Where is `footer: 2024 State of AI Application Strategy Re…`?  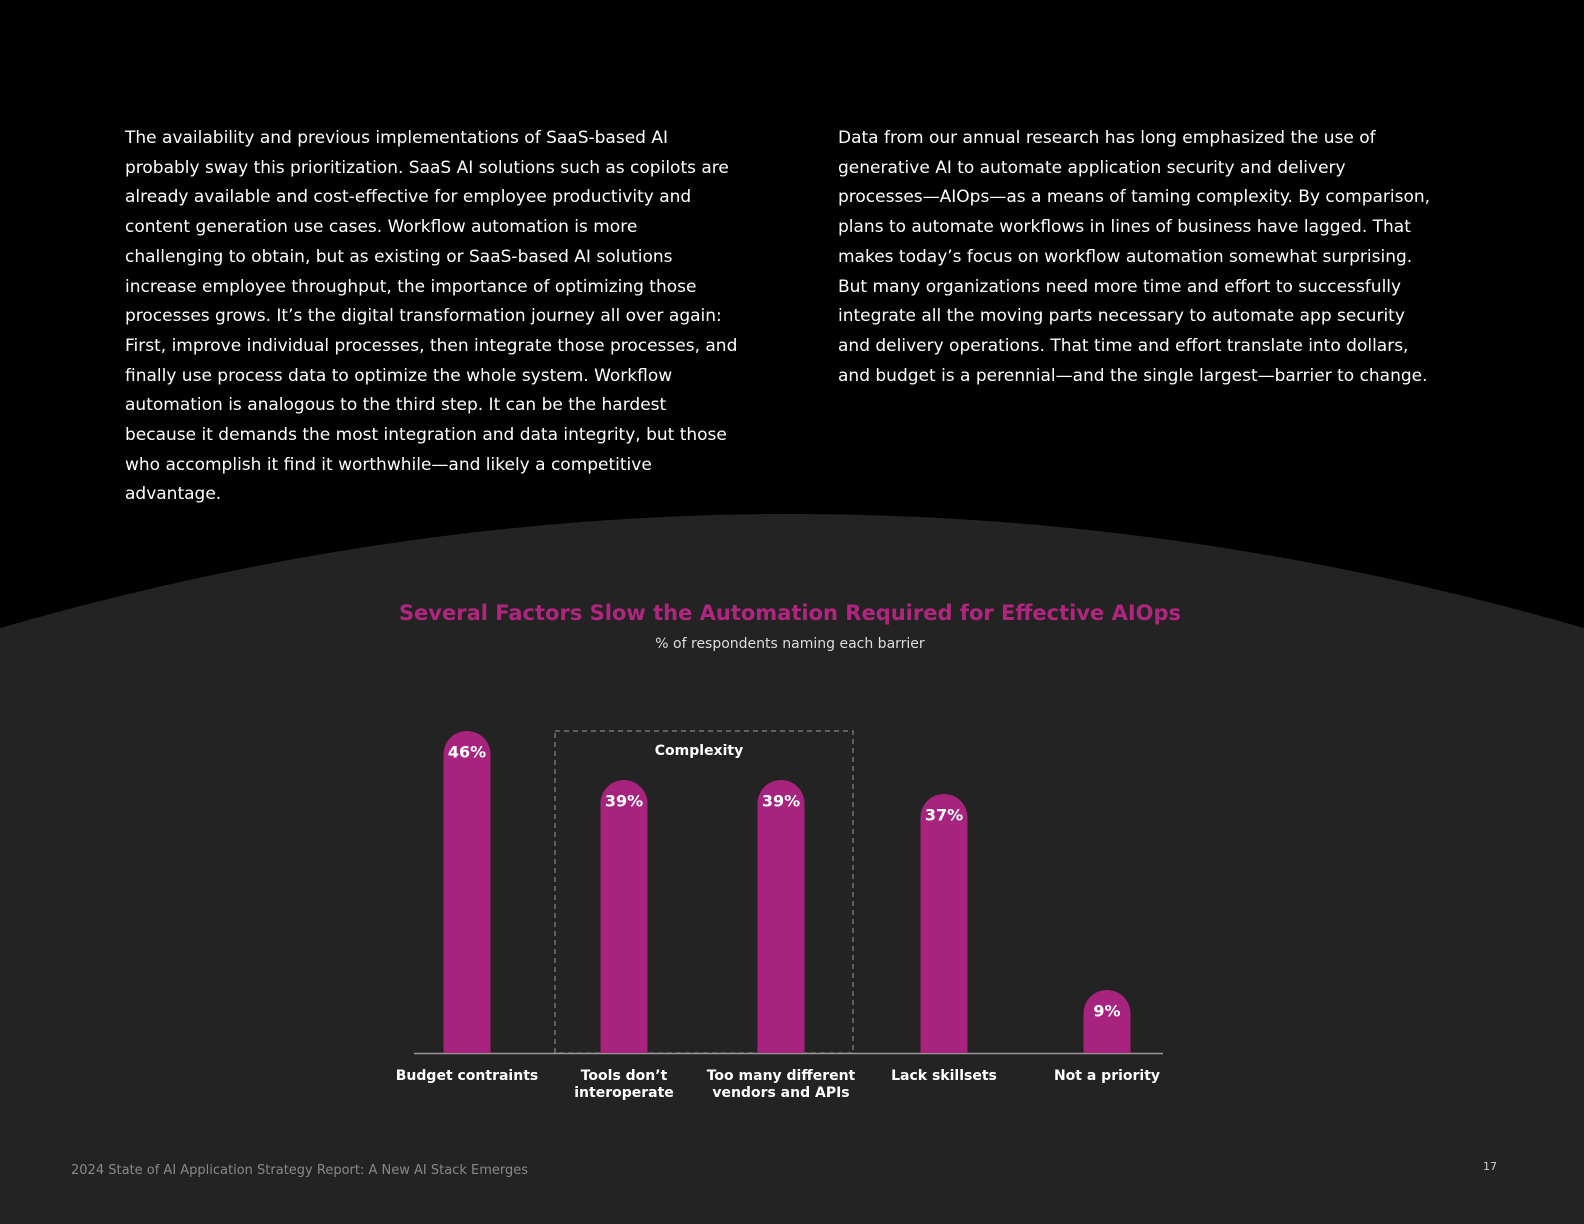
footer: 2024 State of AI Application Strategy Re… is located at coordinates (299, 1170).